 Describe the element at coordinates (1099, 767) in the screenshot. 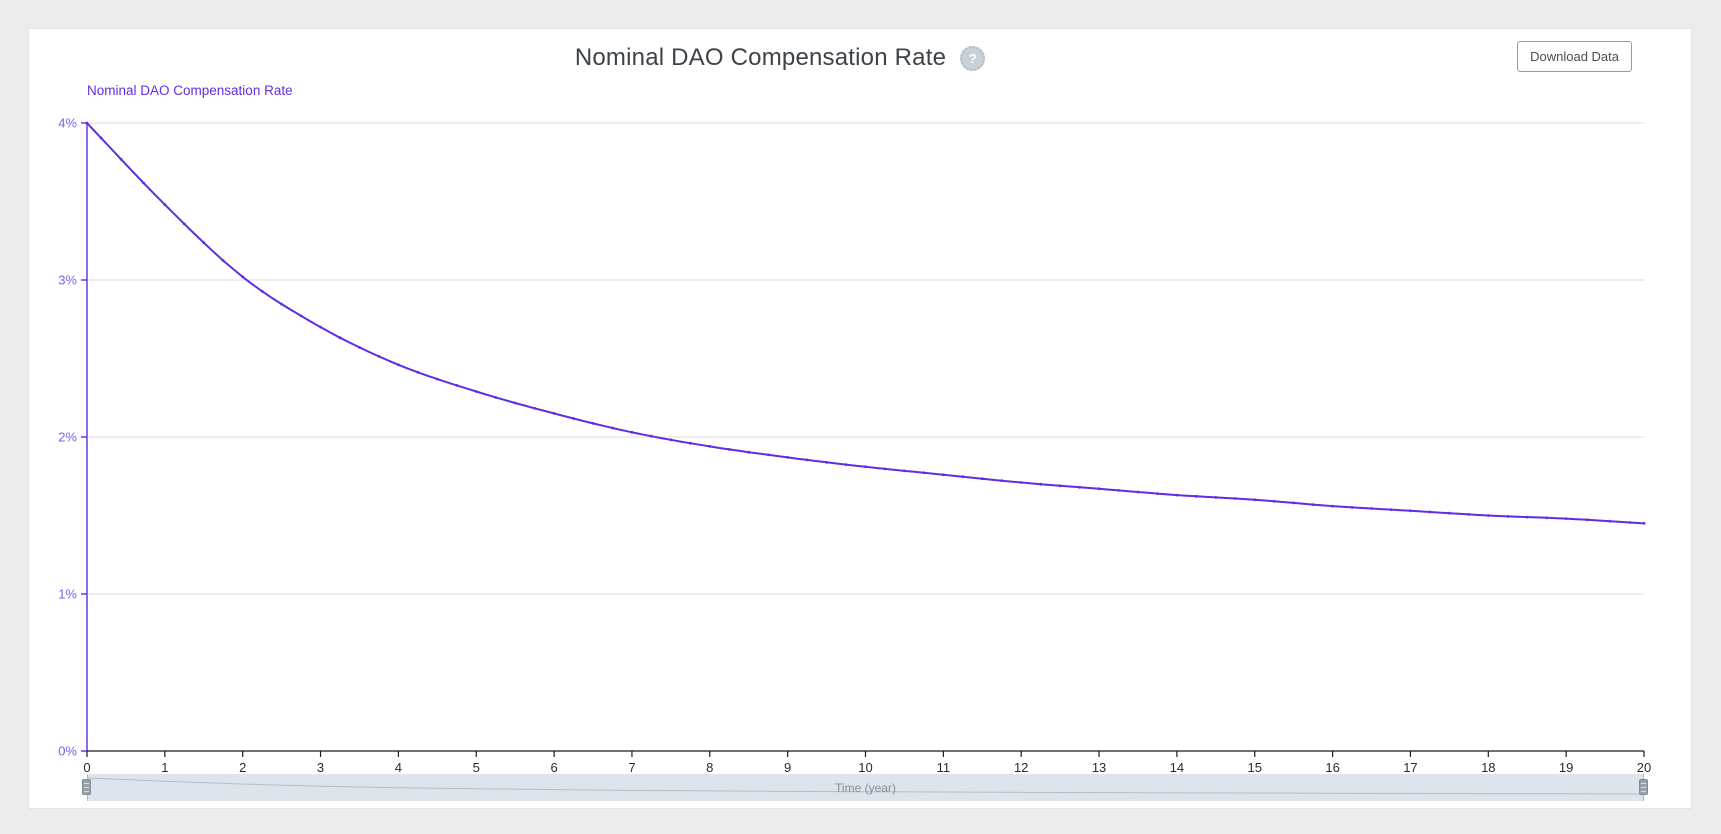

I see `x-tick-label: 13` at that location.